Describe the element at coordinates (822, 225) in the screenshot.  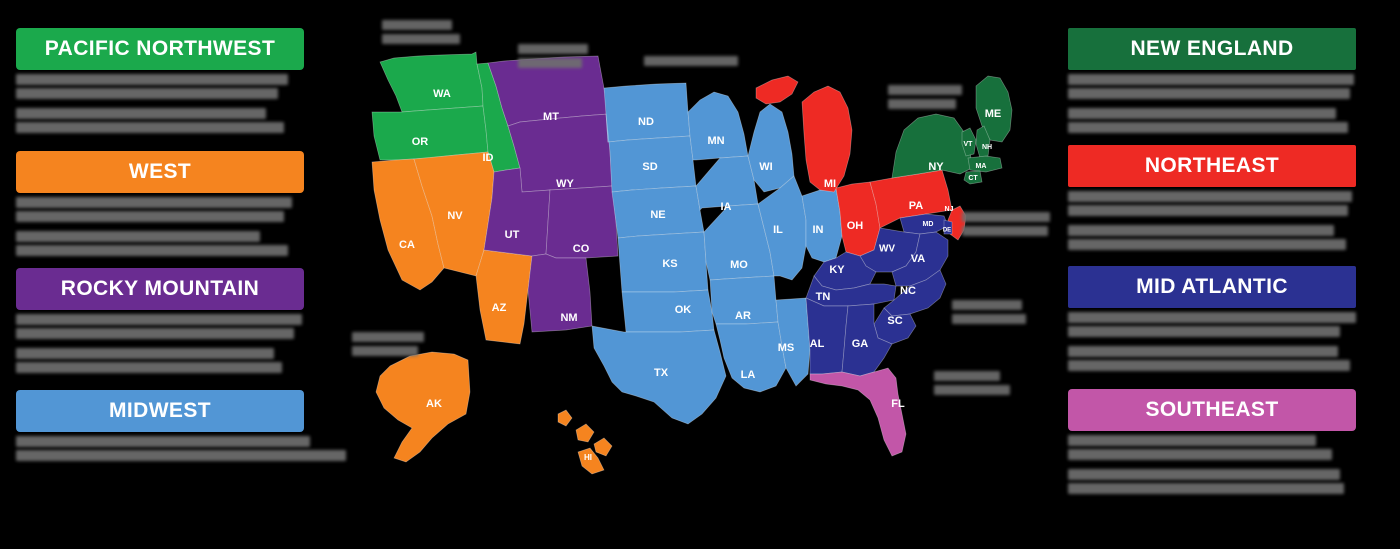
I see `state-in` at that location.